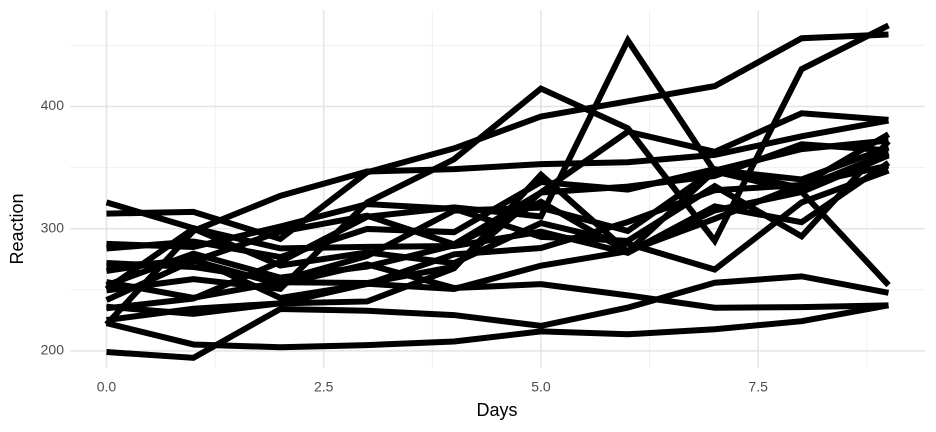  What do you see at coordinates (758, 387) in the screenshot?
I see `x-tick-label: 7.5` at bounding box center [758, 387].